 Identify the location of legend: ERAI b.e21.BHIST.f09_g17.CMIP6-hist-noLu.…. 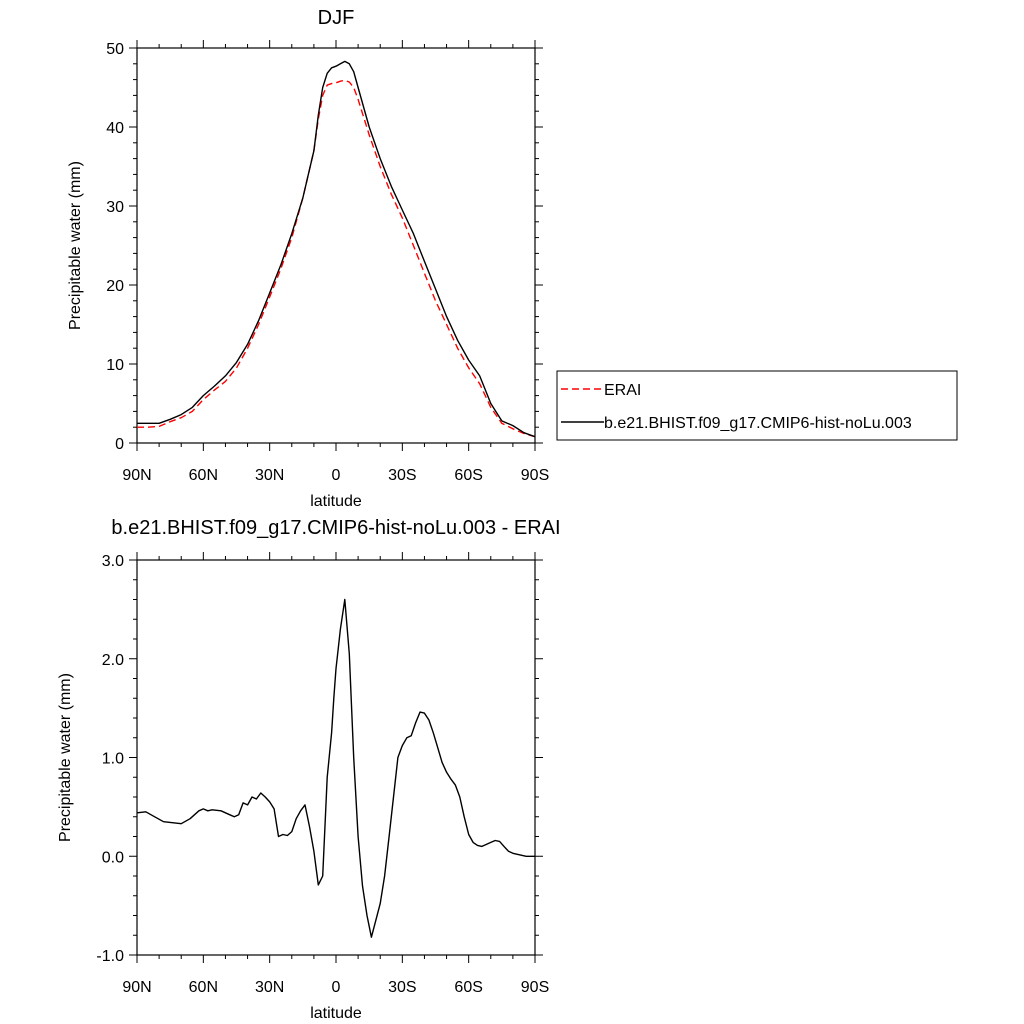
(757, 405).